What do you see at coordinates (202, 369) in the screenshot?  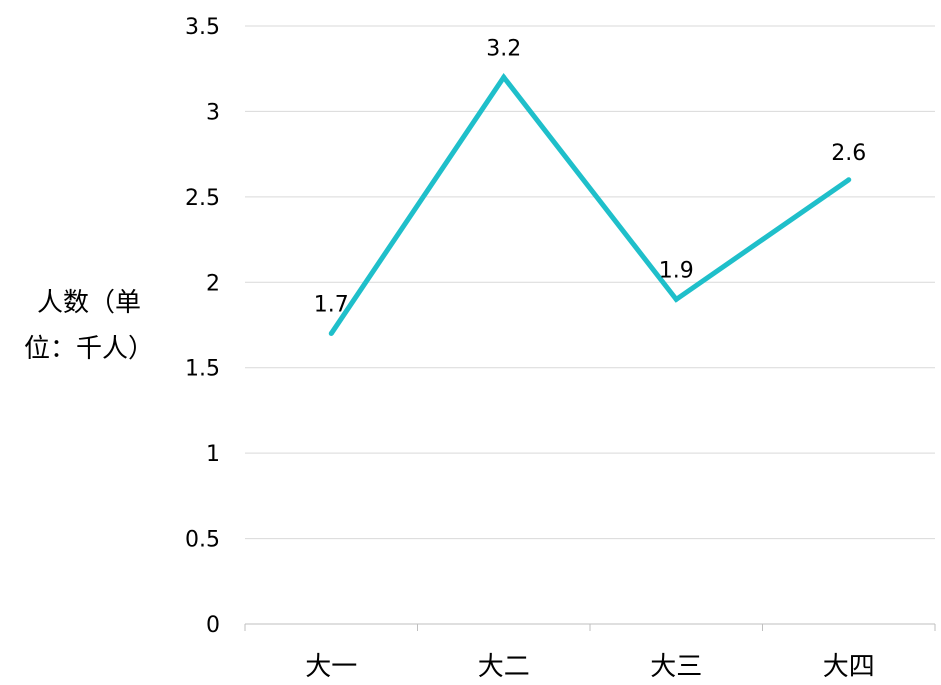 I see `y-tick-label: 1.5` at bounding box center [202, 369].